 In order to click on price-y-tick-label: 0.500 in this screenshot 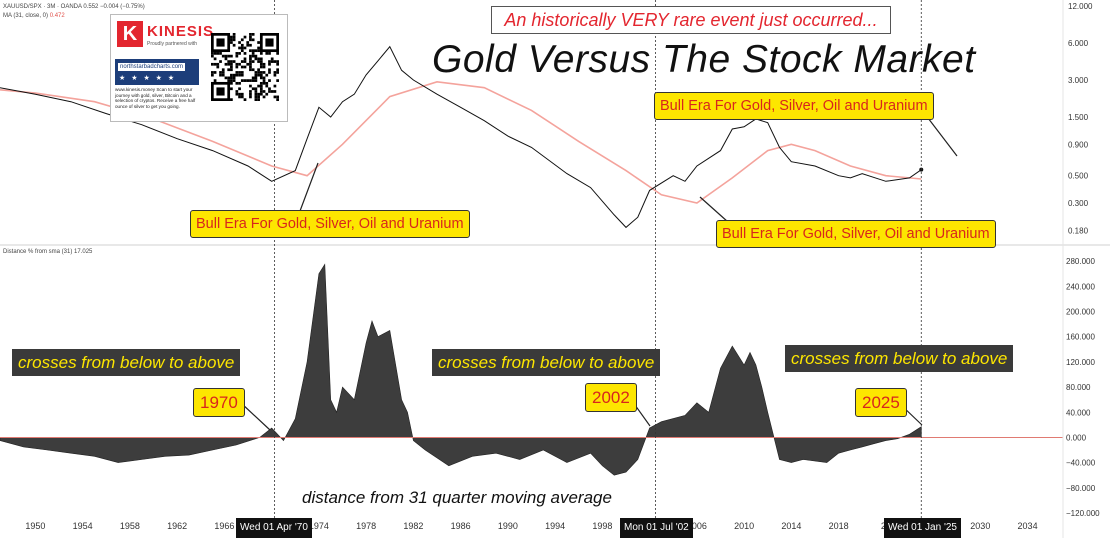, I will do `click(1078, 176)`.